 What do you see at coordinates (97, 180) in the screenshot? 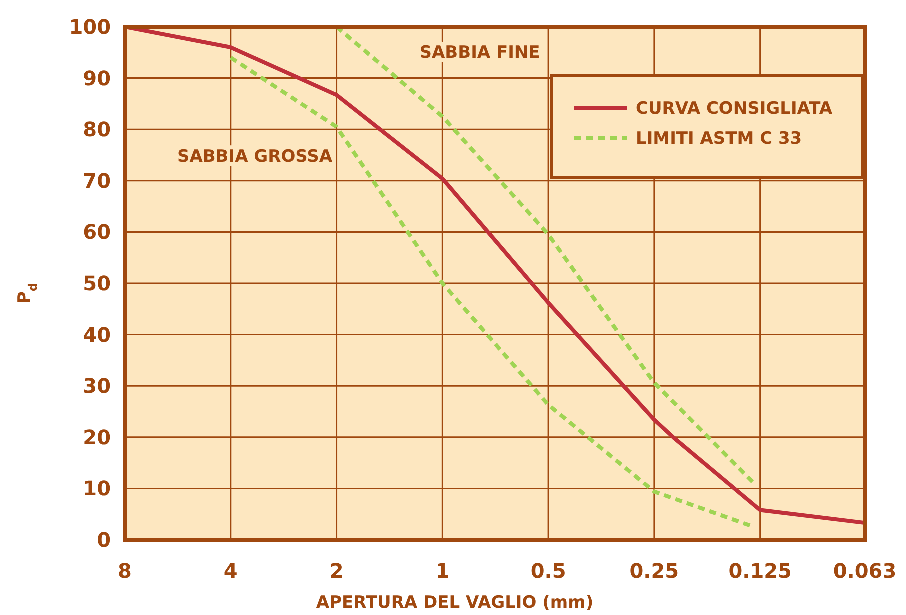
I see `y-tick-label: 70` at bounding box center [97, 180].